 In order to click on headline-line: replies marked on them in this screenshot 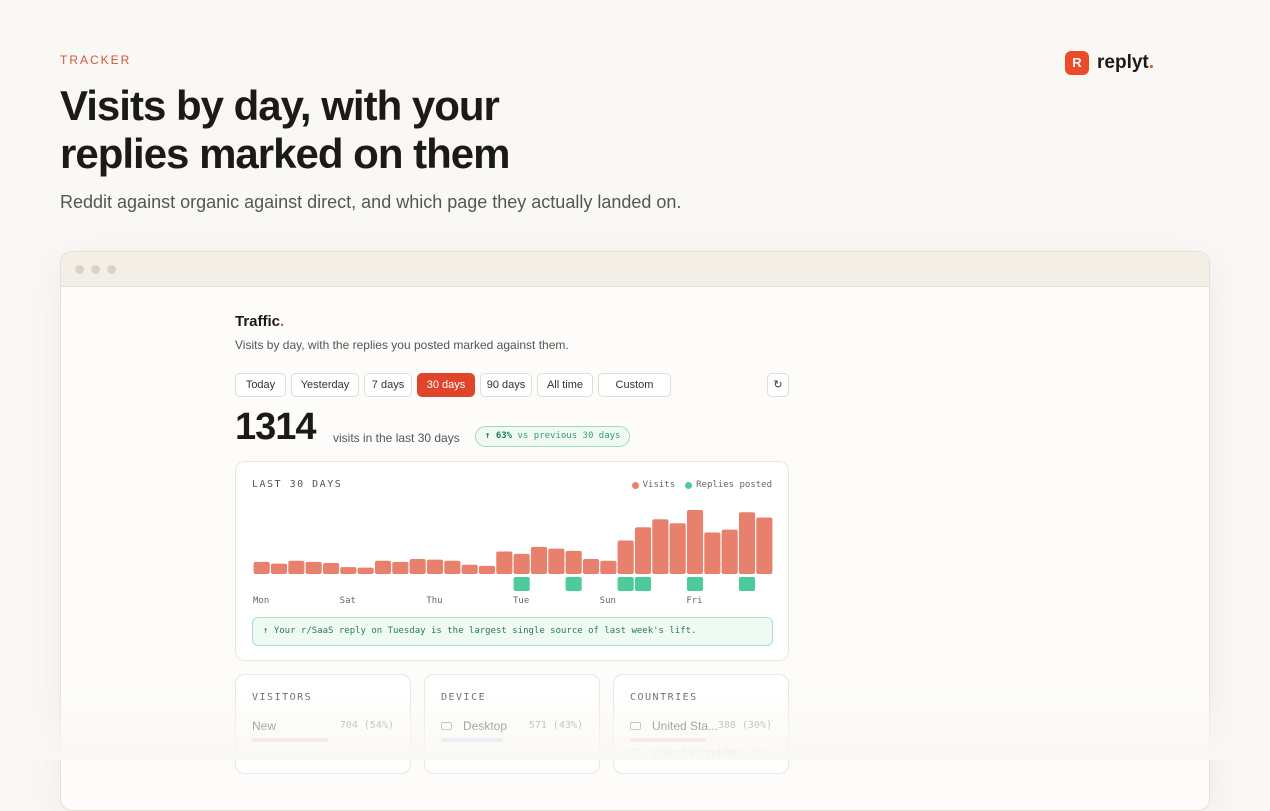, I will do `click(285, 153)`.